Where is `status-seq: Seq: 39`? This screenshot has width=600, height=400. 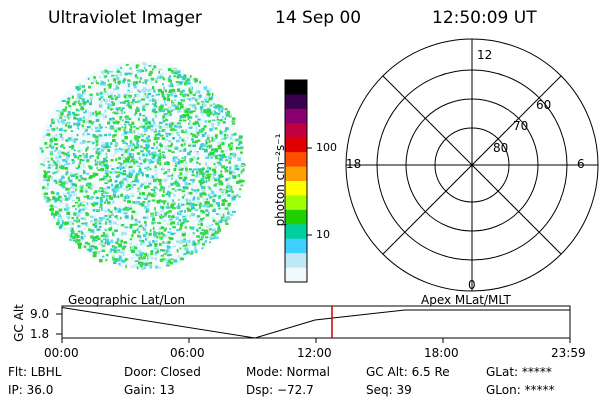
status-seq: Seq: 39 is located at coordinates (389, 390).